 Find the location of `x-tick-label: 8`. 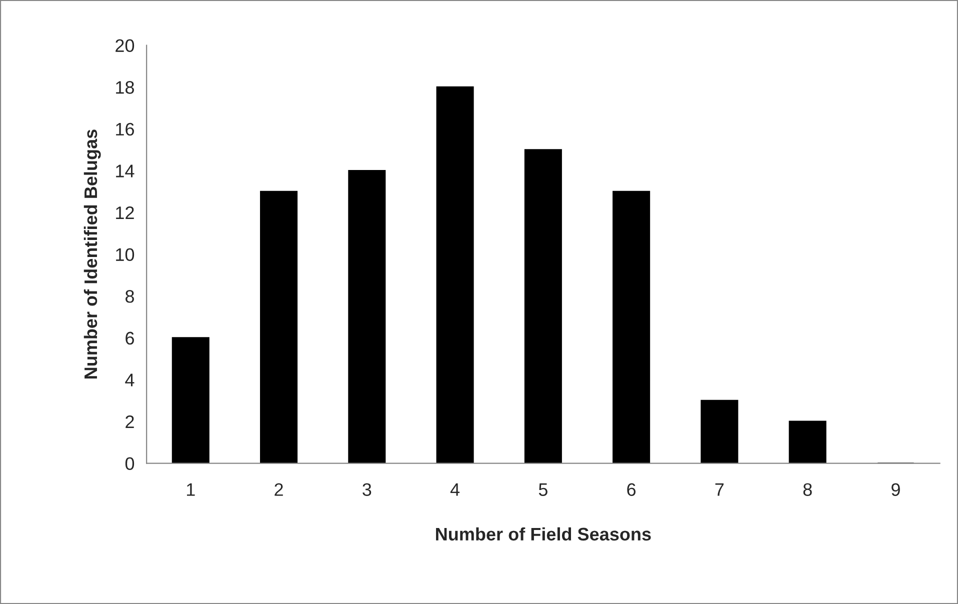

x-tick-label: 8 is located at coordinates (807, 489).